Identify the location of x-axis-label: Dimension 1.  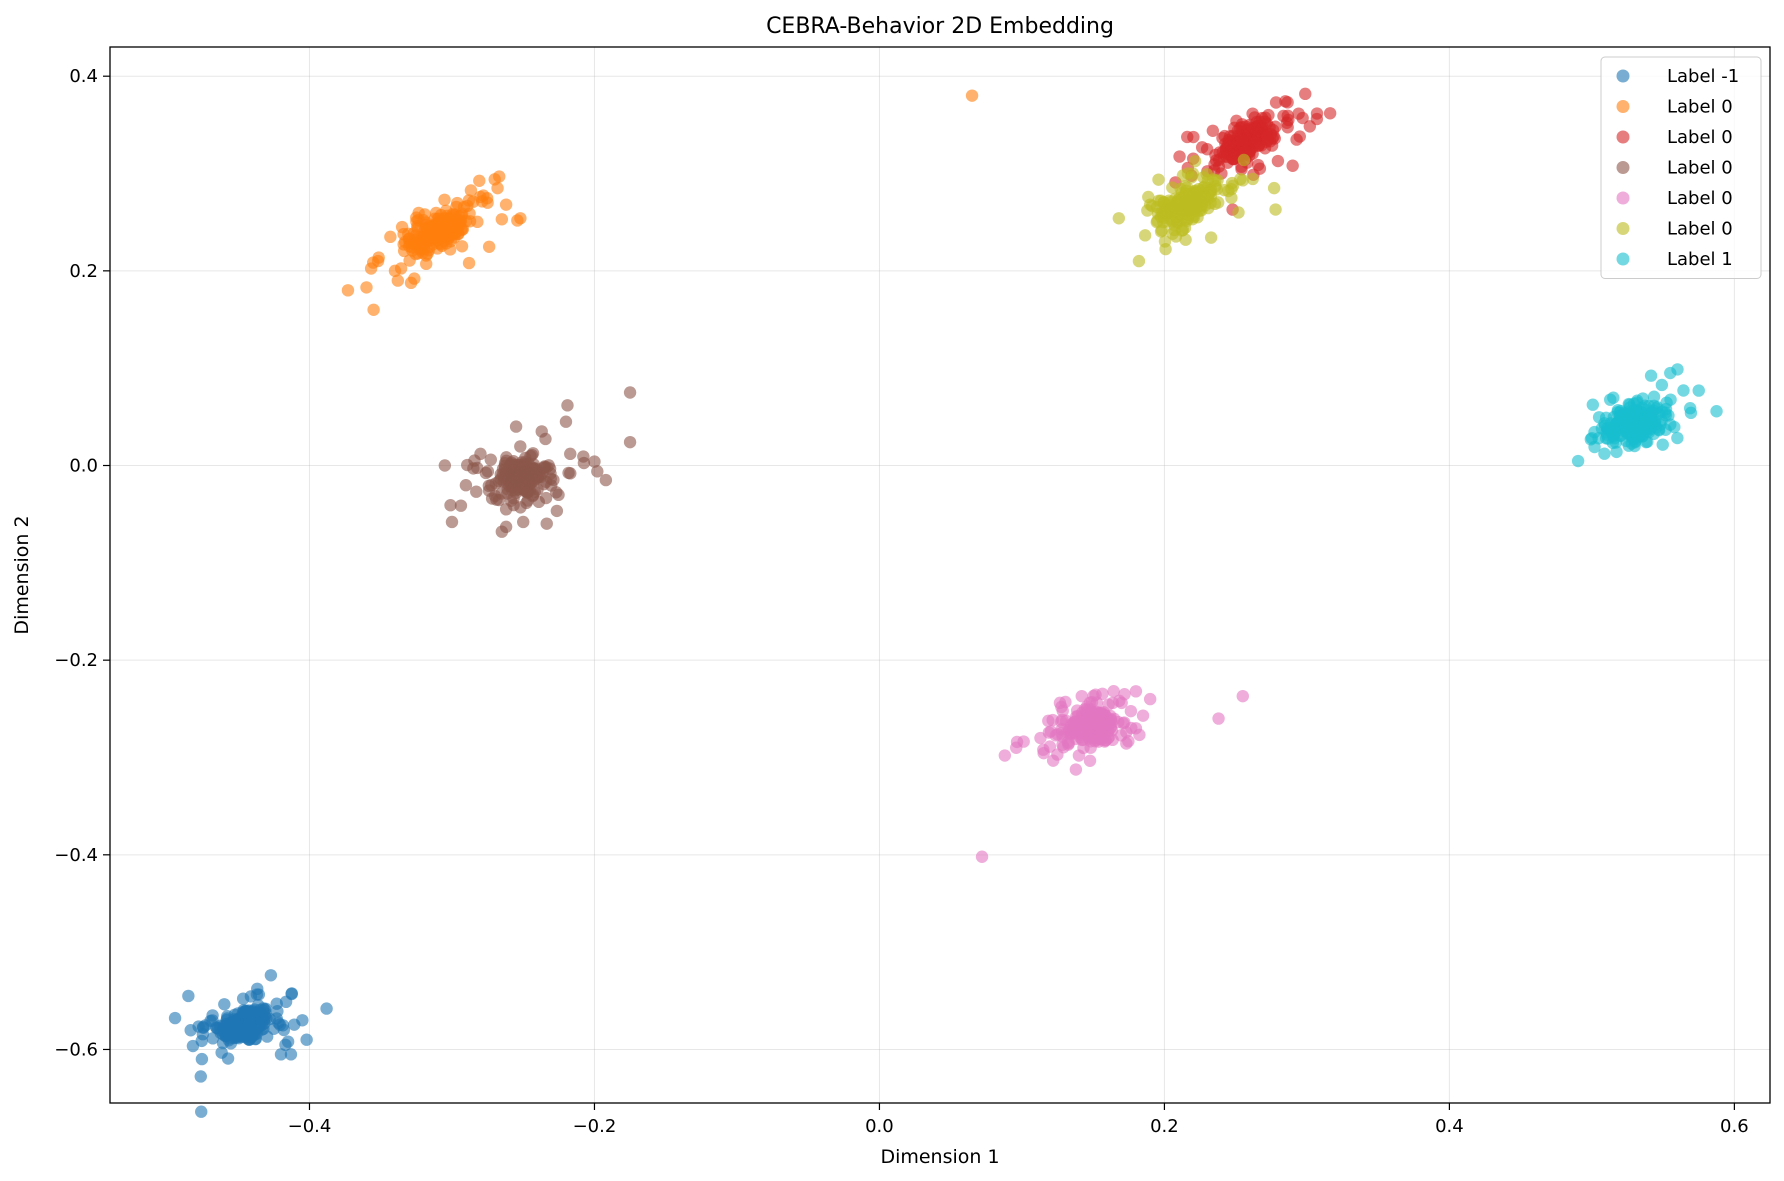
(939, 1157).